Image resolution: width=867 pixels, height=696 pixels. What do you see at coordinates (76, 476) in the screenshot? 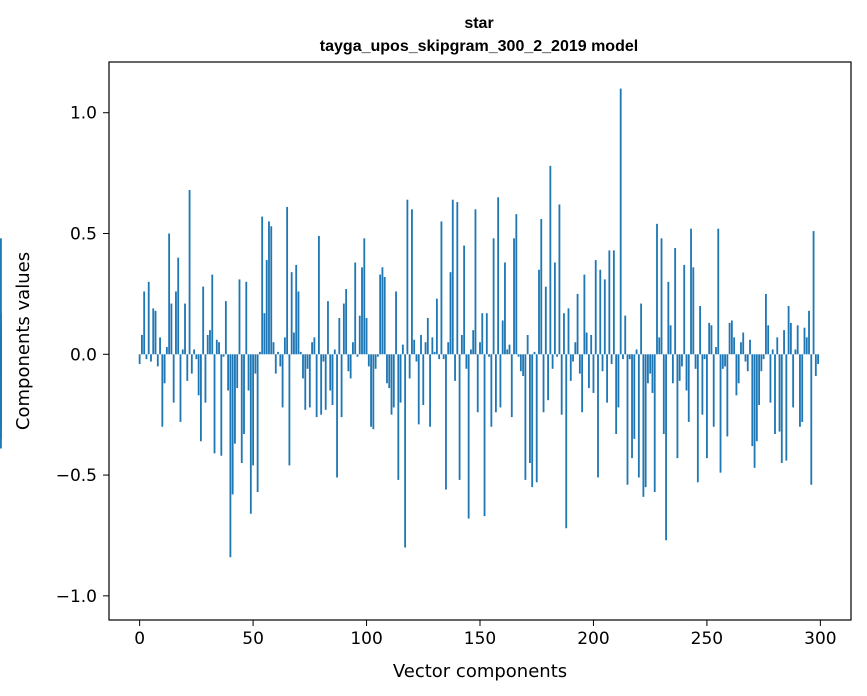
I see `y-tick-label--0_5: −0.5` at bounding box center [76, 476].